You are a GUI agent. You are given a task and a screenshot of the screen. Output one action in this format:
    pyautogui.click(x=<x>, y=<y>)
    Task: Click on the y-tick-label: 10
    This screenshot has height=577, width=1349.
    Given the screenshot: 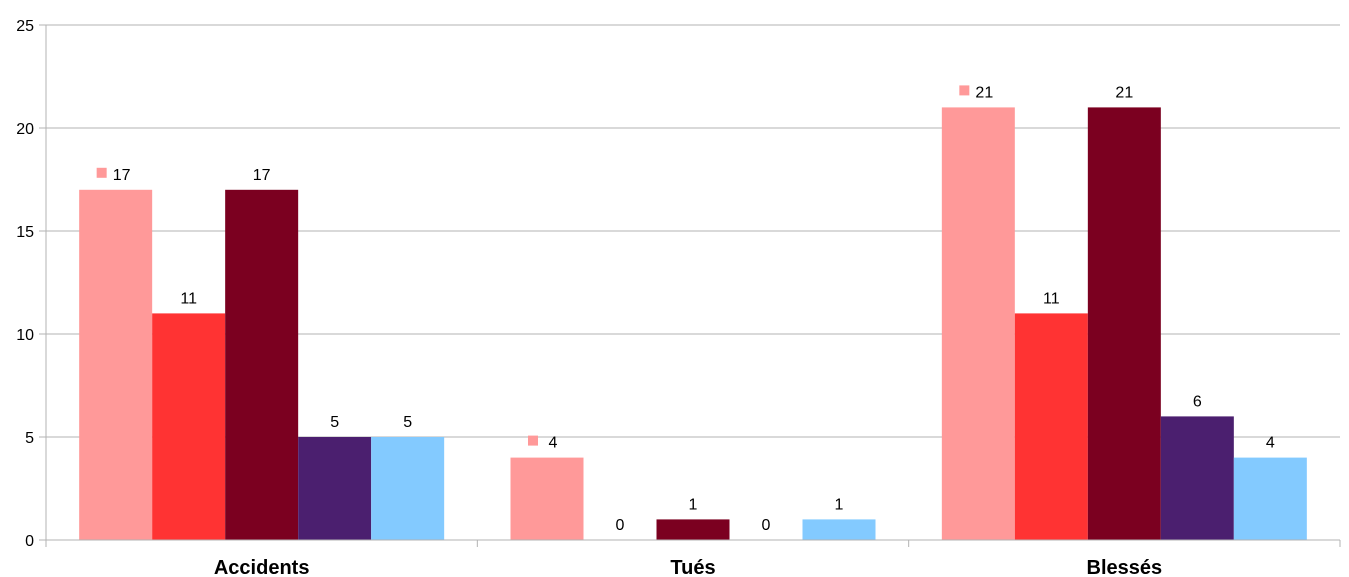 What is the action you would take?
    pyautogui.click(x=25, y=335)
    